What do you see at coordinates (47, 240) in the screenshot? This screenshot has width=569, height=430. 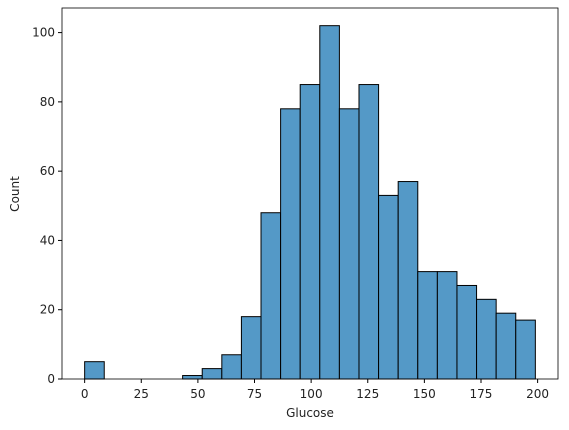 I see `y-tick-label: 40` at bounding box center [47, 240].